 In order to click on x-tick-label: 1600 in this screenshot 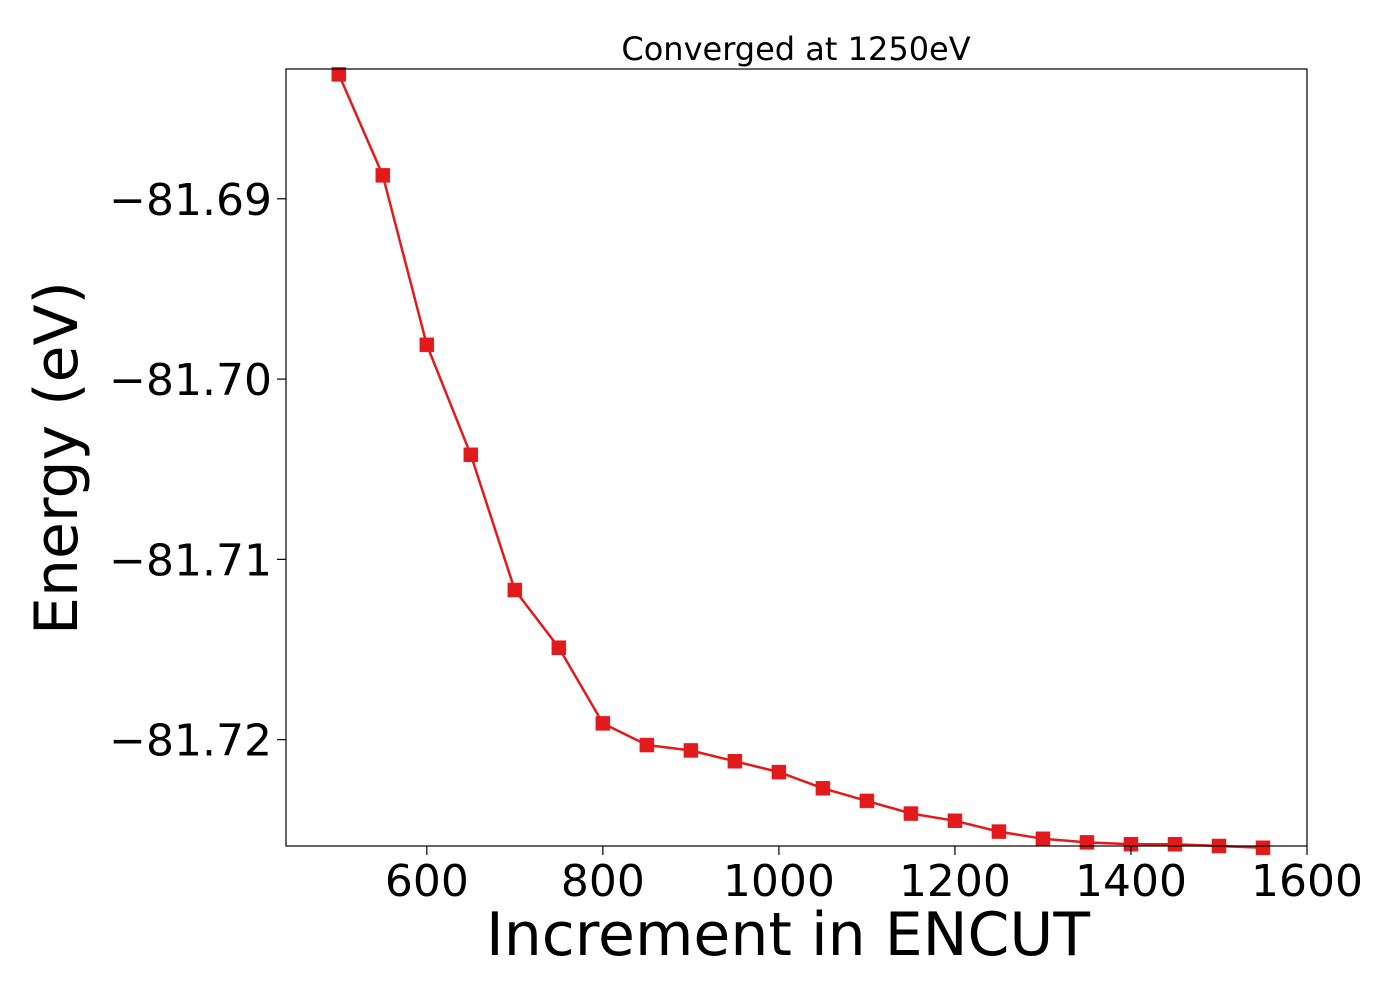, I will do `click(1307, 881)`.